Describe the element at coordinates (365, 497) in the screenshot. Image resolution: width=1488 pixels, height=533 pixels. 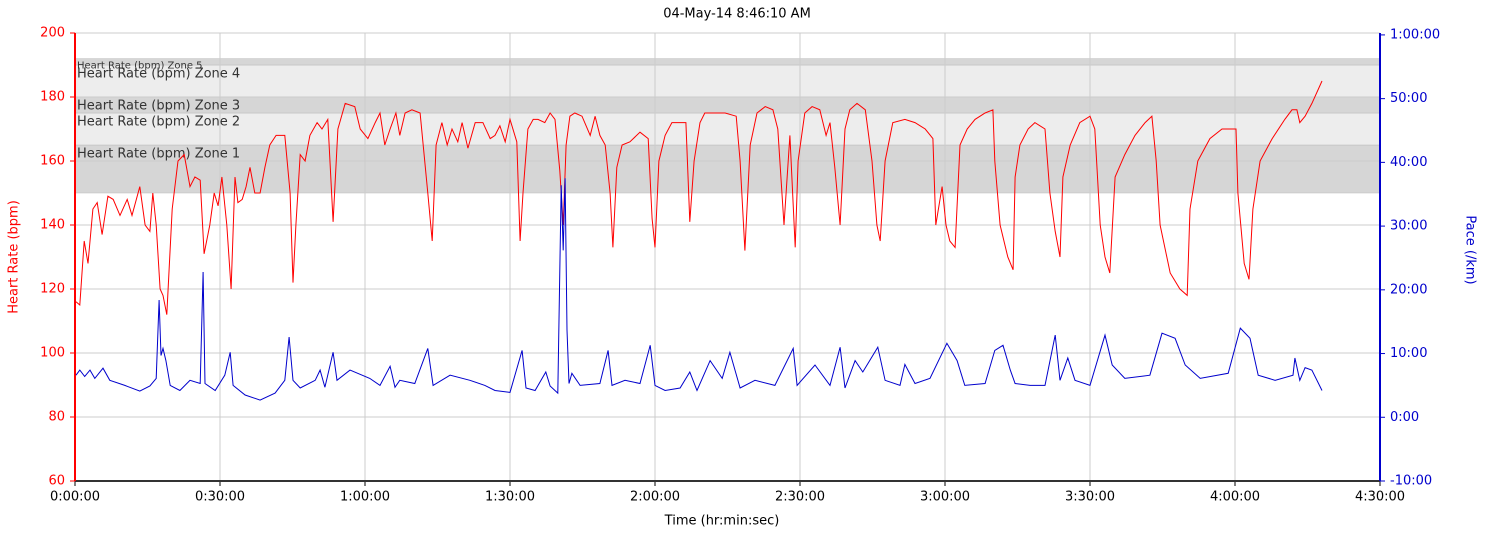
I see `x-tick-label: 1:00:00` at that location.